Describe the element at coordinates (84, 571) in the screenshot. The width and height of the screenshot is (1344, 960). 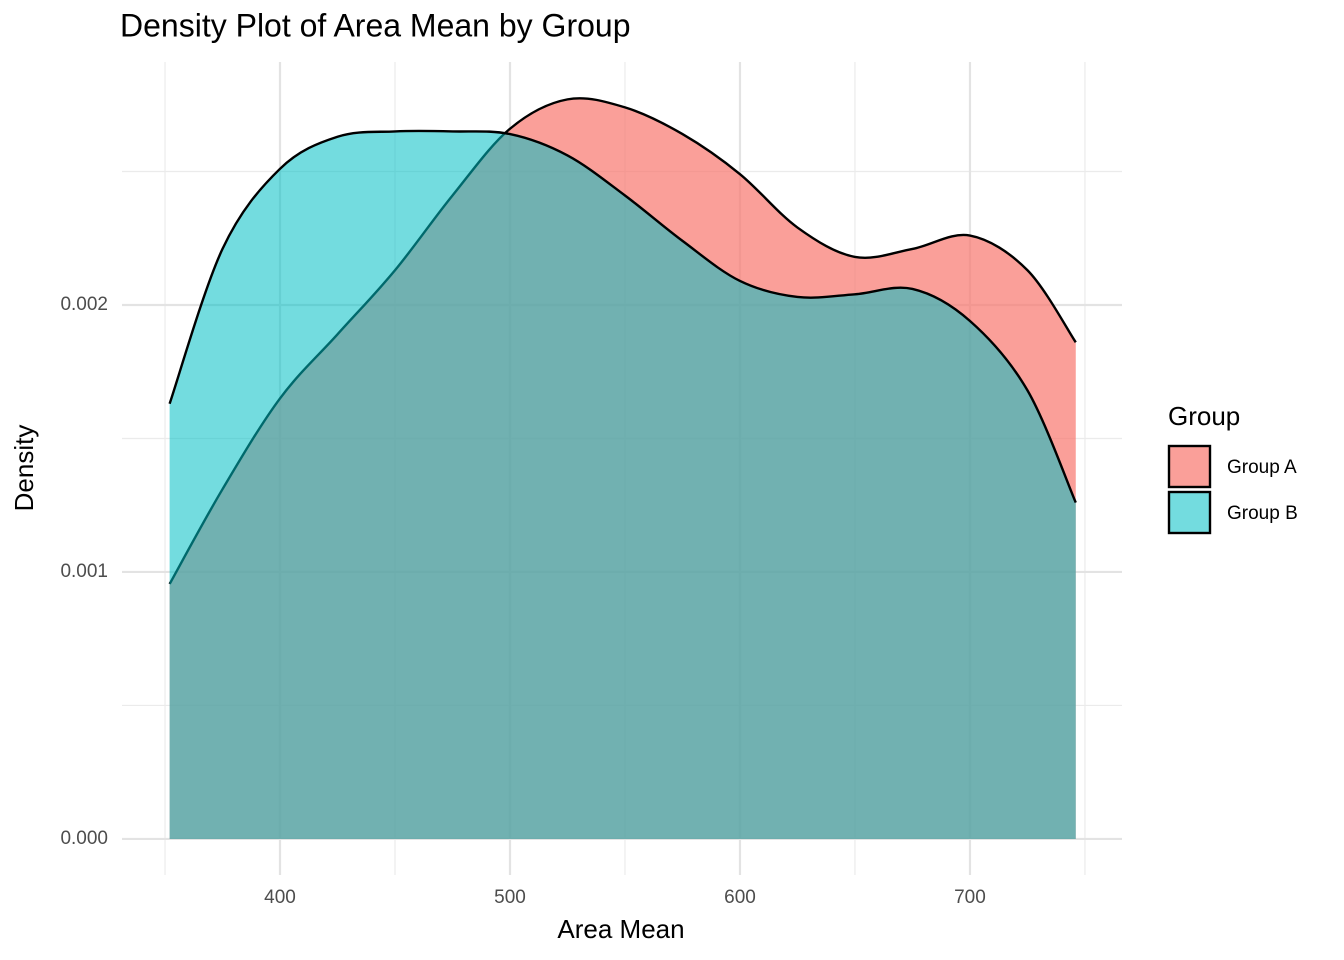
I see `y-tick-label: 0.001` at that location.